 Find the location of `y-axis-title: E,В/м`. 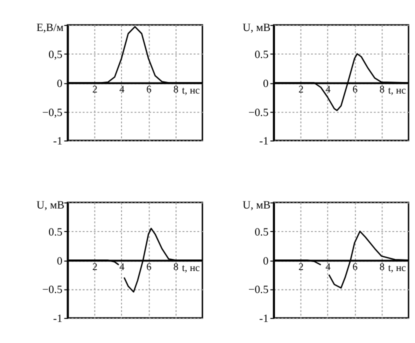

y-axis-title: E,В/м is located at coordinates (50, 28).